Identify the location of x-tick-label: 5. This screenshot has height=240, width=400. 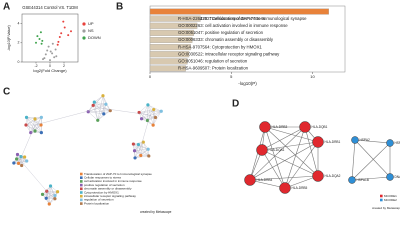
(231, 76).